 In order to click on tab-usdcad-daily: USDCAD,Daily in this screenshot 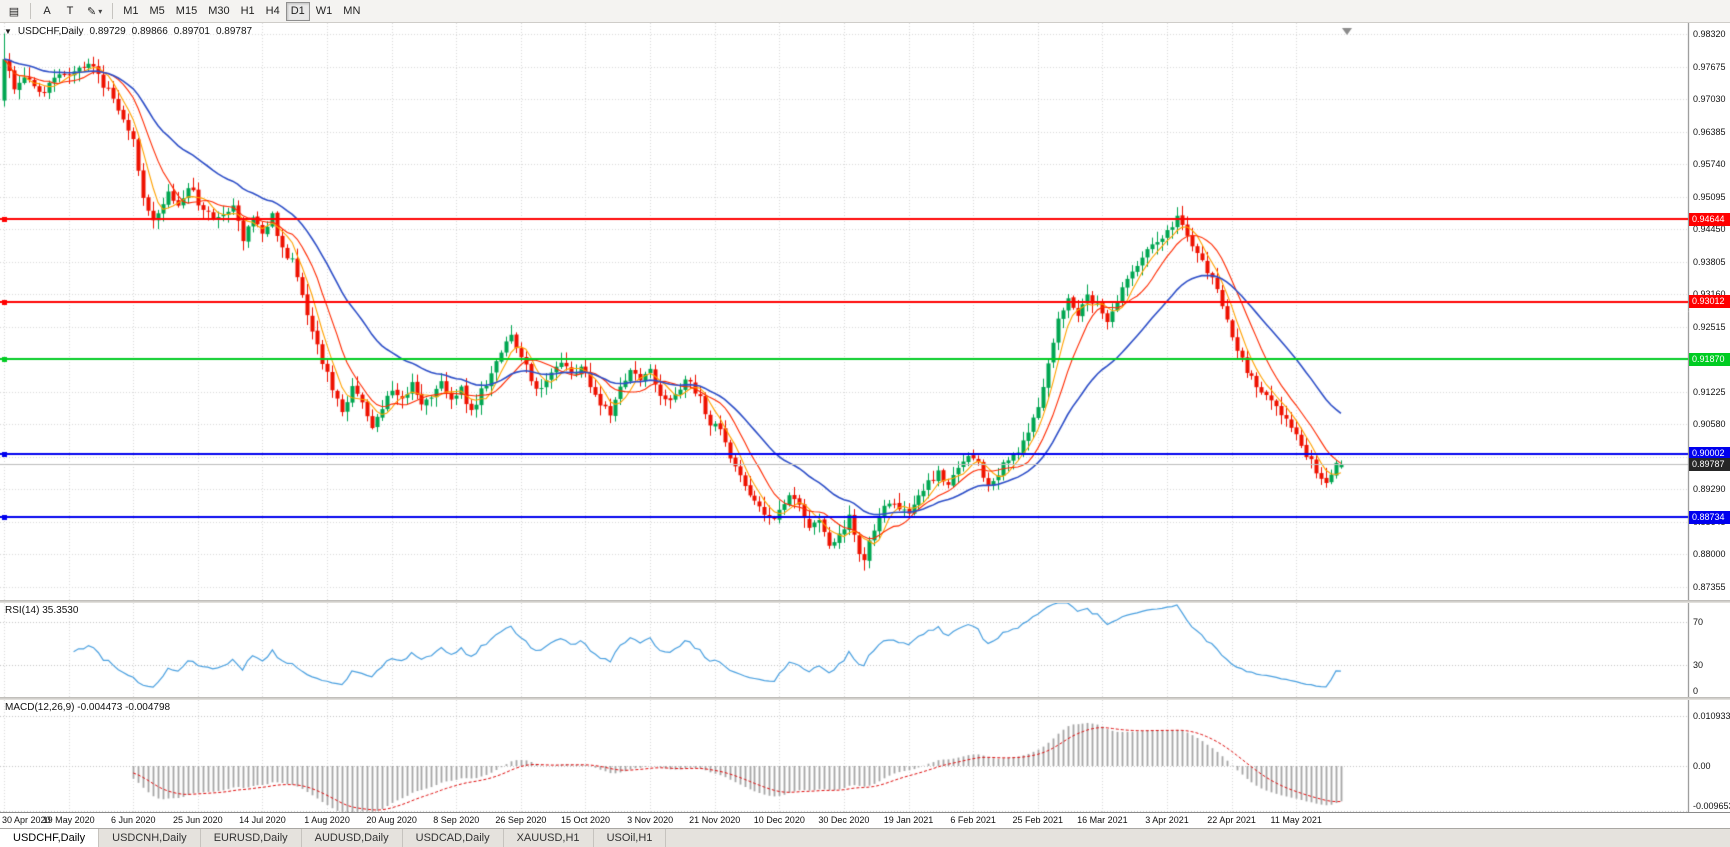, I will do `click(453, 838)`.